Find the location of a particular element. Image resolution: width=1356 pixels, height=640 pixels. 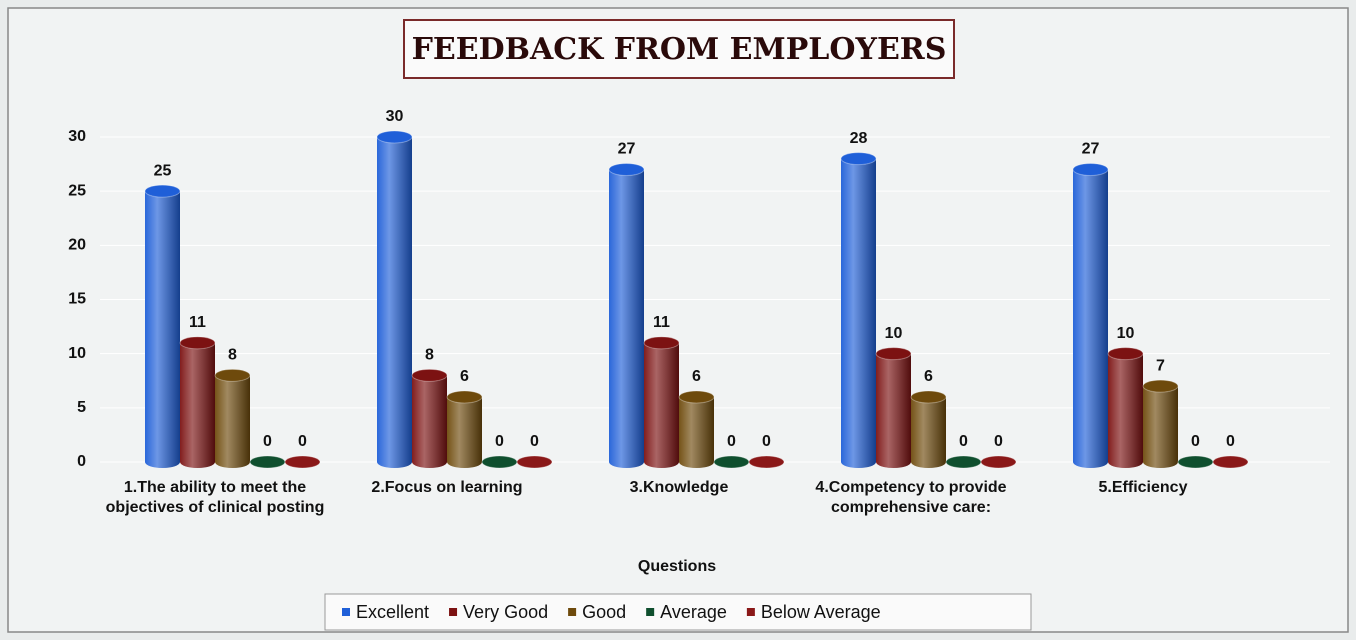

y-tick-label: 15 is located at coordinates (77, 299).